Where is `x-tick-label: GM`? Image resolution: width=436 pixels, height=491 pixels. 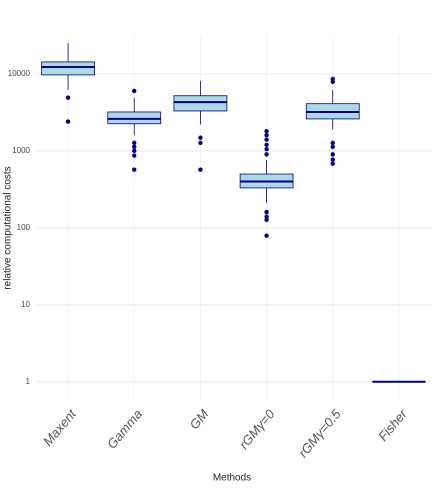 x-tick-label: GM is located at coordinates (198, 419).